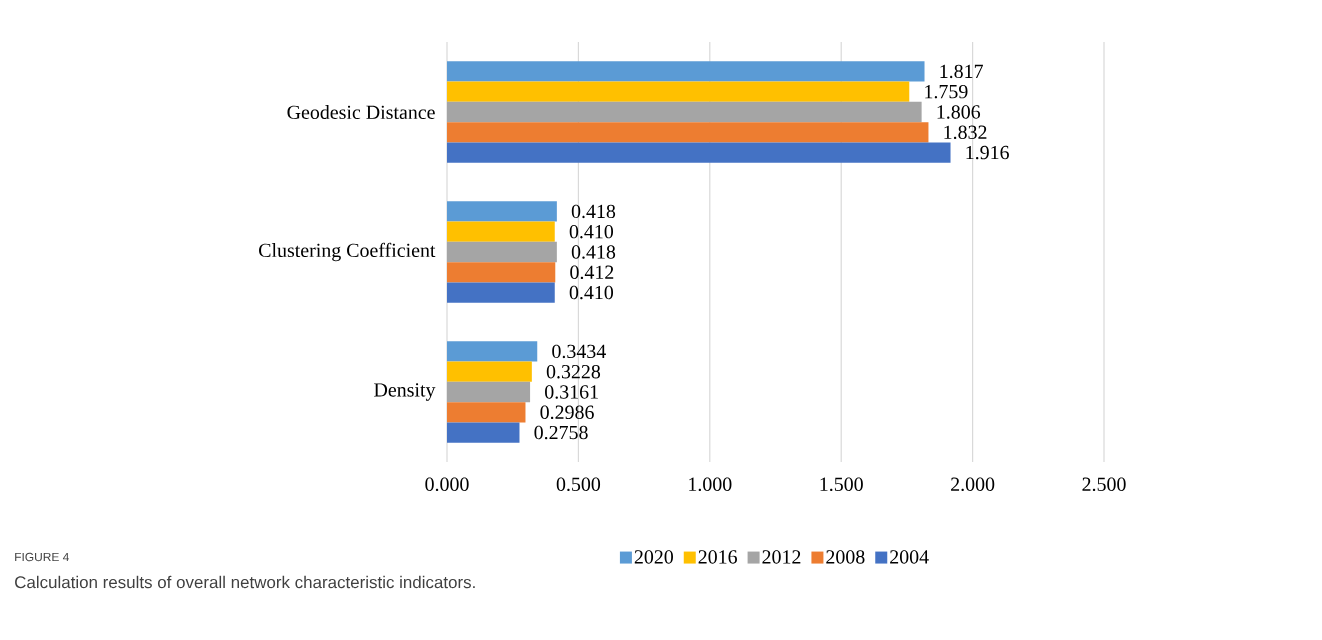 The width and height of the screenshot is (1322, 640). I want to click on x-tick-label: 0.000, so click(447, 484).